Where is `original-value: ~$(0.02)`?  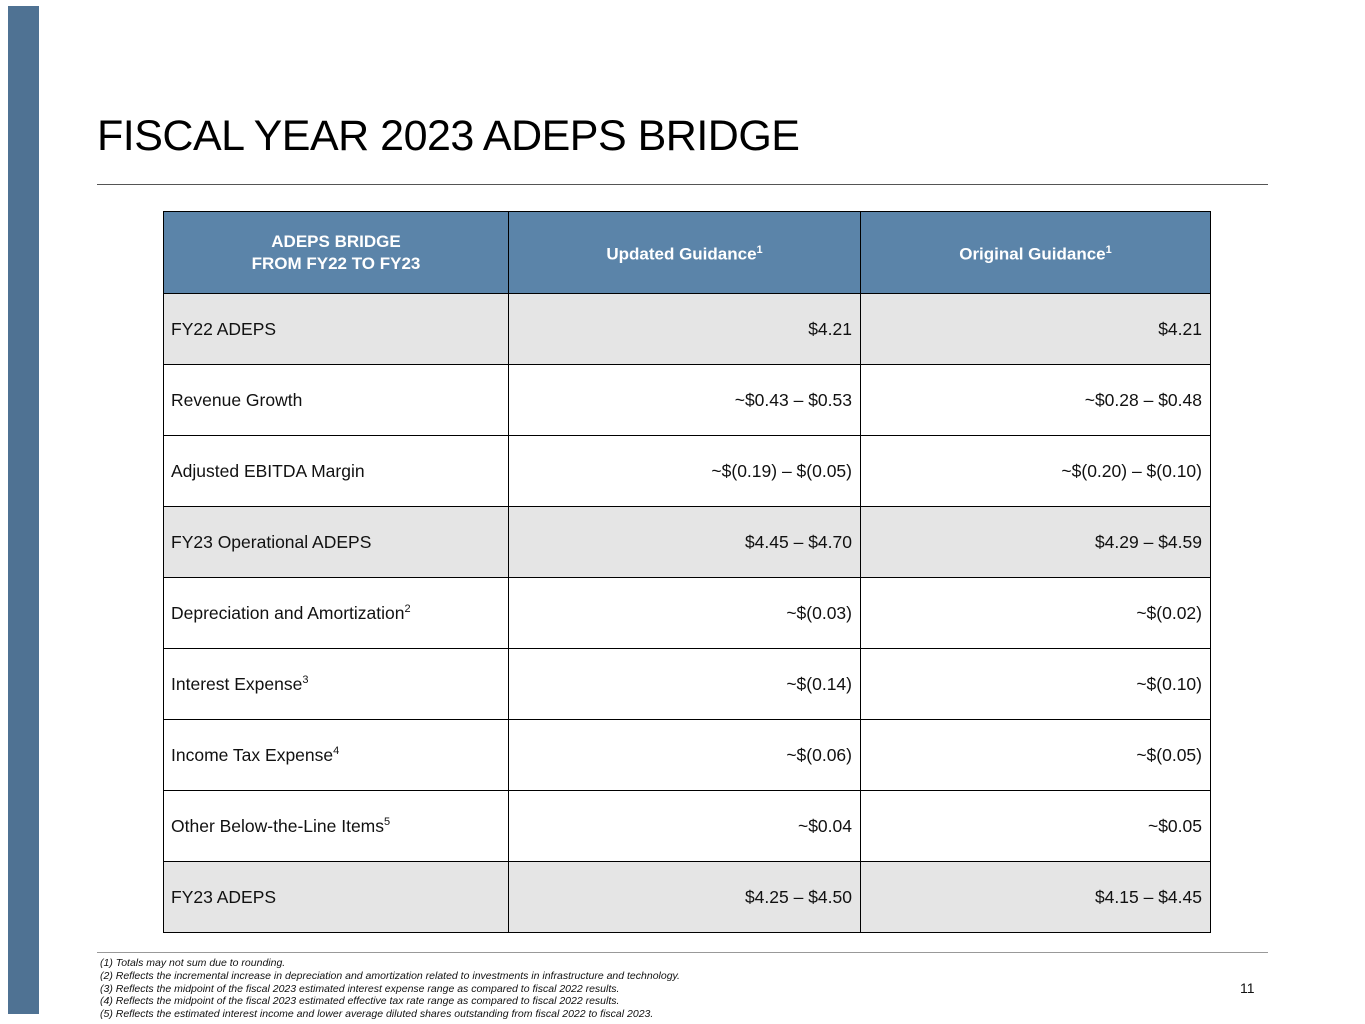
original-value: ~$(0.02) is located at coordinates (1035, 613).